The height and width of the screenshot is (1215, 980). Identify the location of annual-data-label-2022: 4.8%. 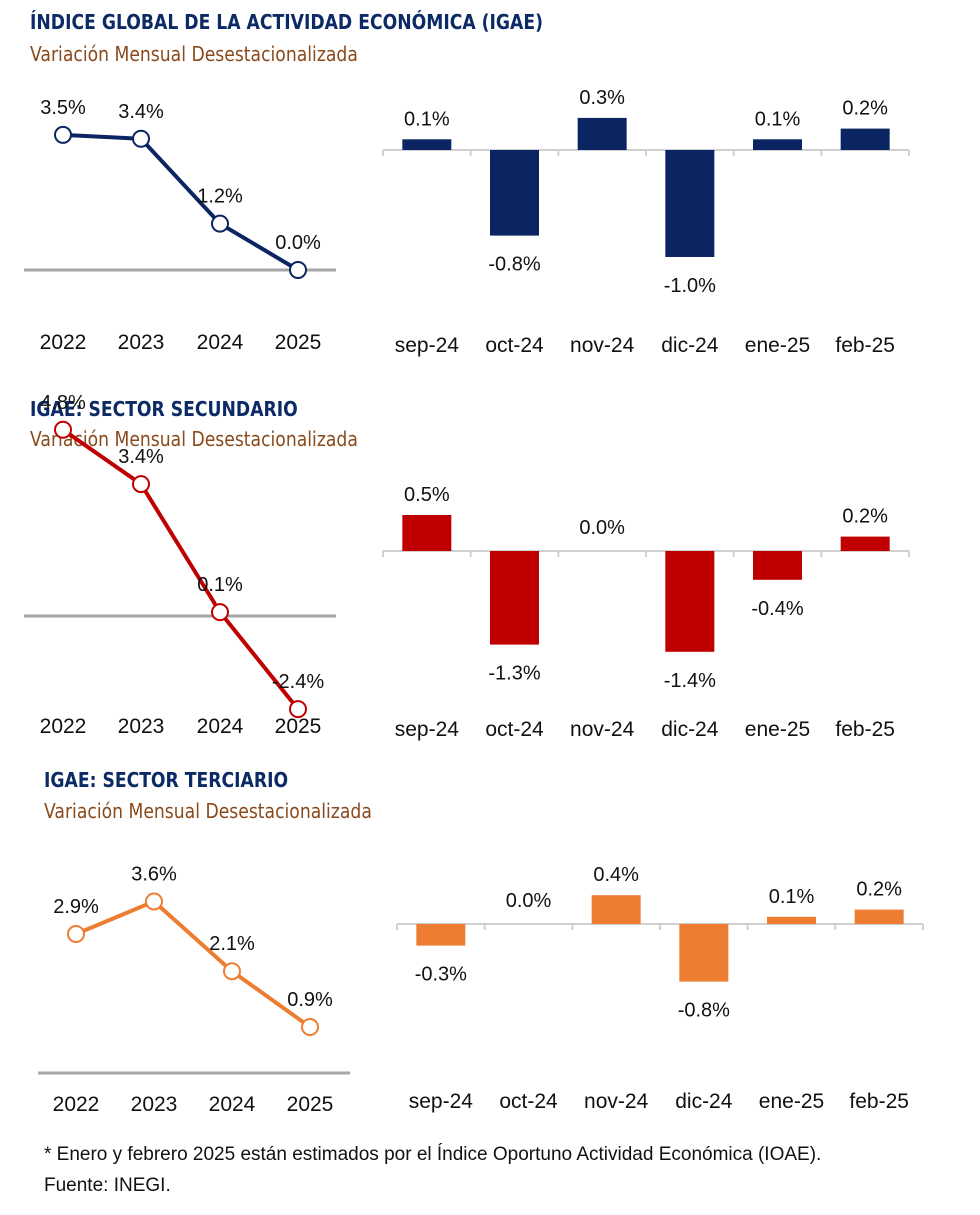
(63, 403).